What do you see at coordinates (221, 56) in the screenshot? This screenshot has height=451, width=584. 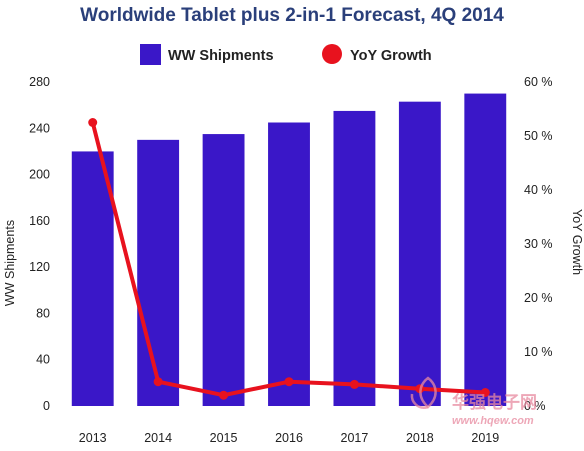 I see `legend-label-shipments: WW Shipments` at bounding box center [221, 56].